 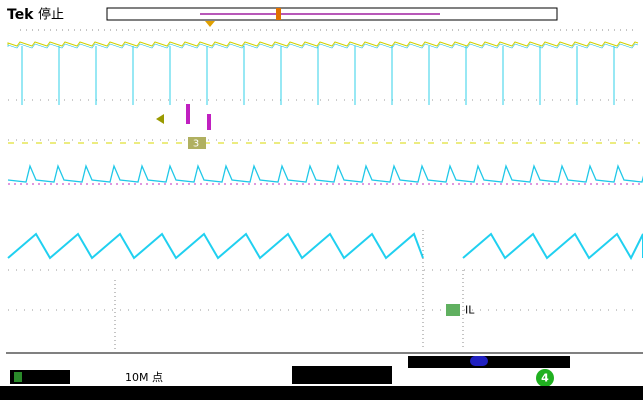 I want to click on bottom-bar, so click(x=321, y=393).